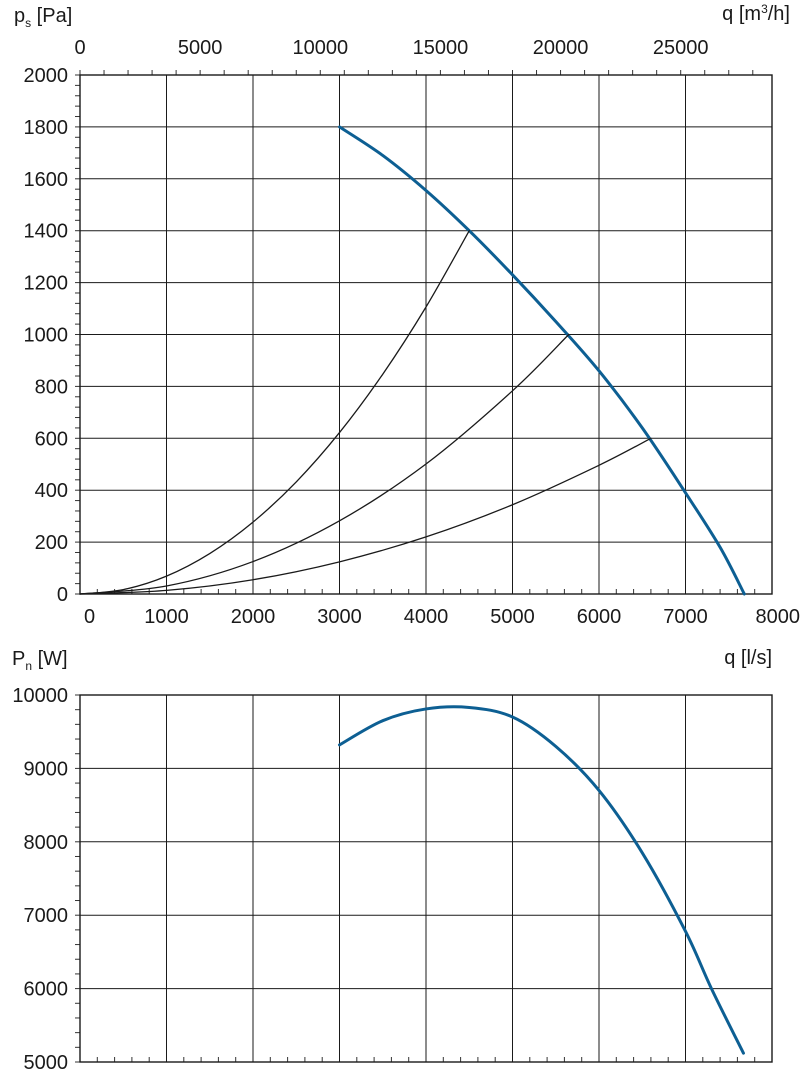 The width and height of the screenshot is (800, 1077). I want to click on y-tick-label: 1800, so click(46, 128).